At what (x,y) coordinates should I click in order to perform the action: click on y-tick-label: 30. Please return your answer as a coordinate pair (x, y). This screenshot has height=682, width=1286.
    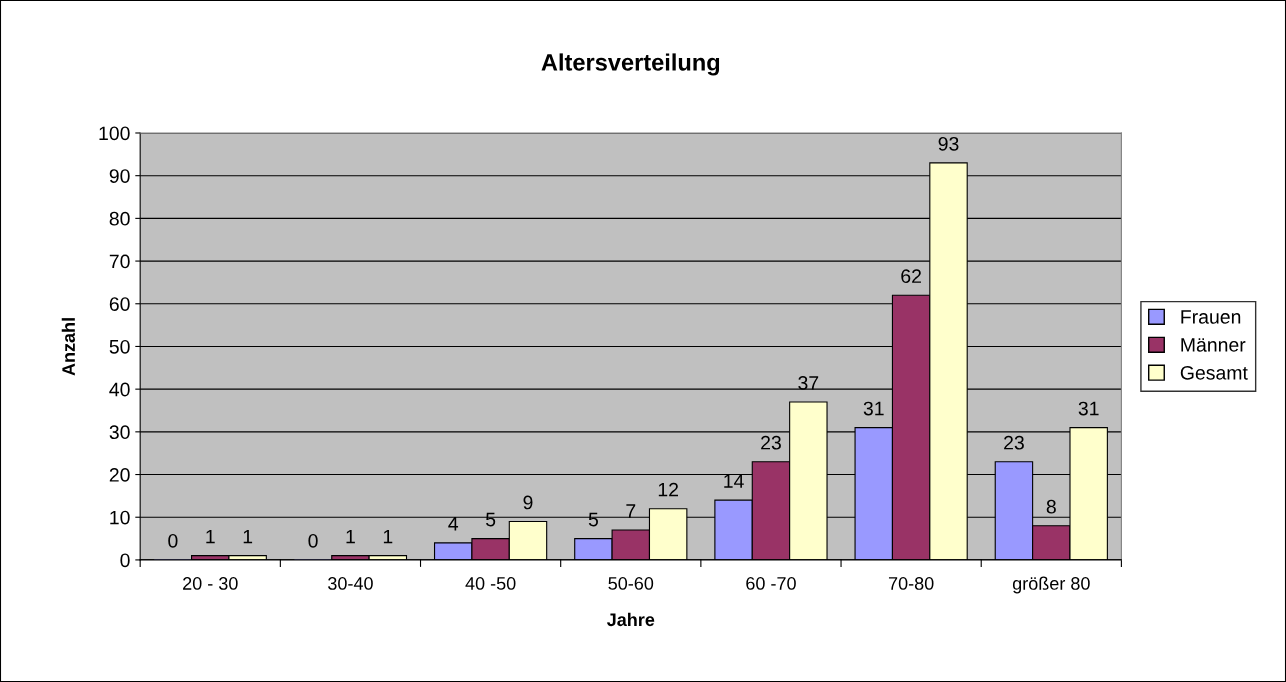
    Looking at the image, I should click on (119, 432).